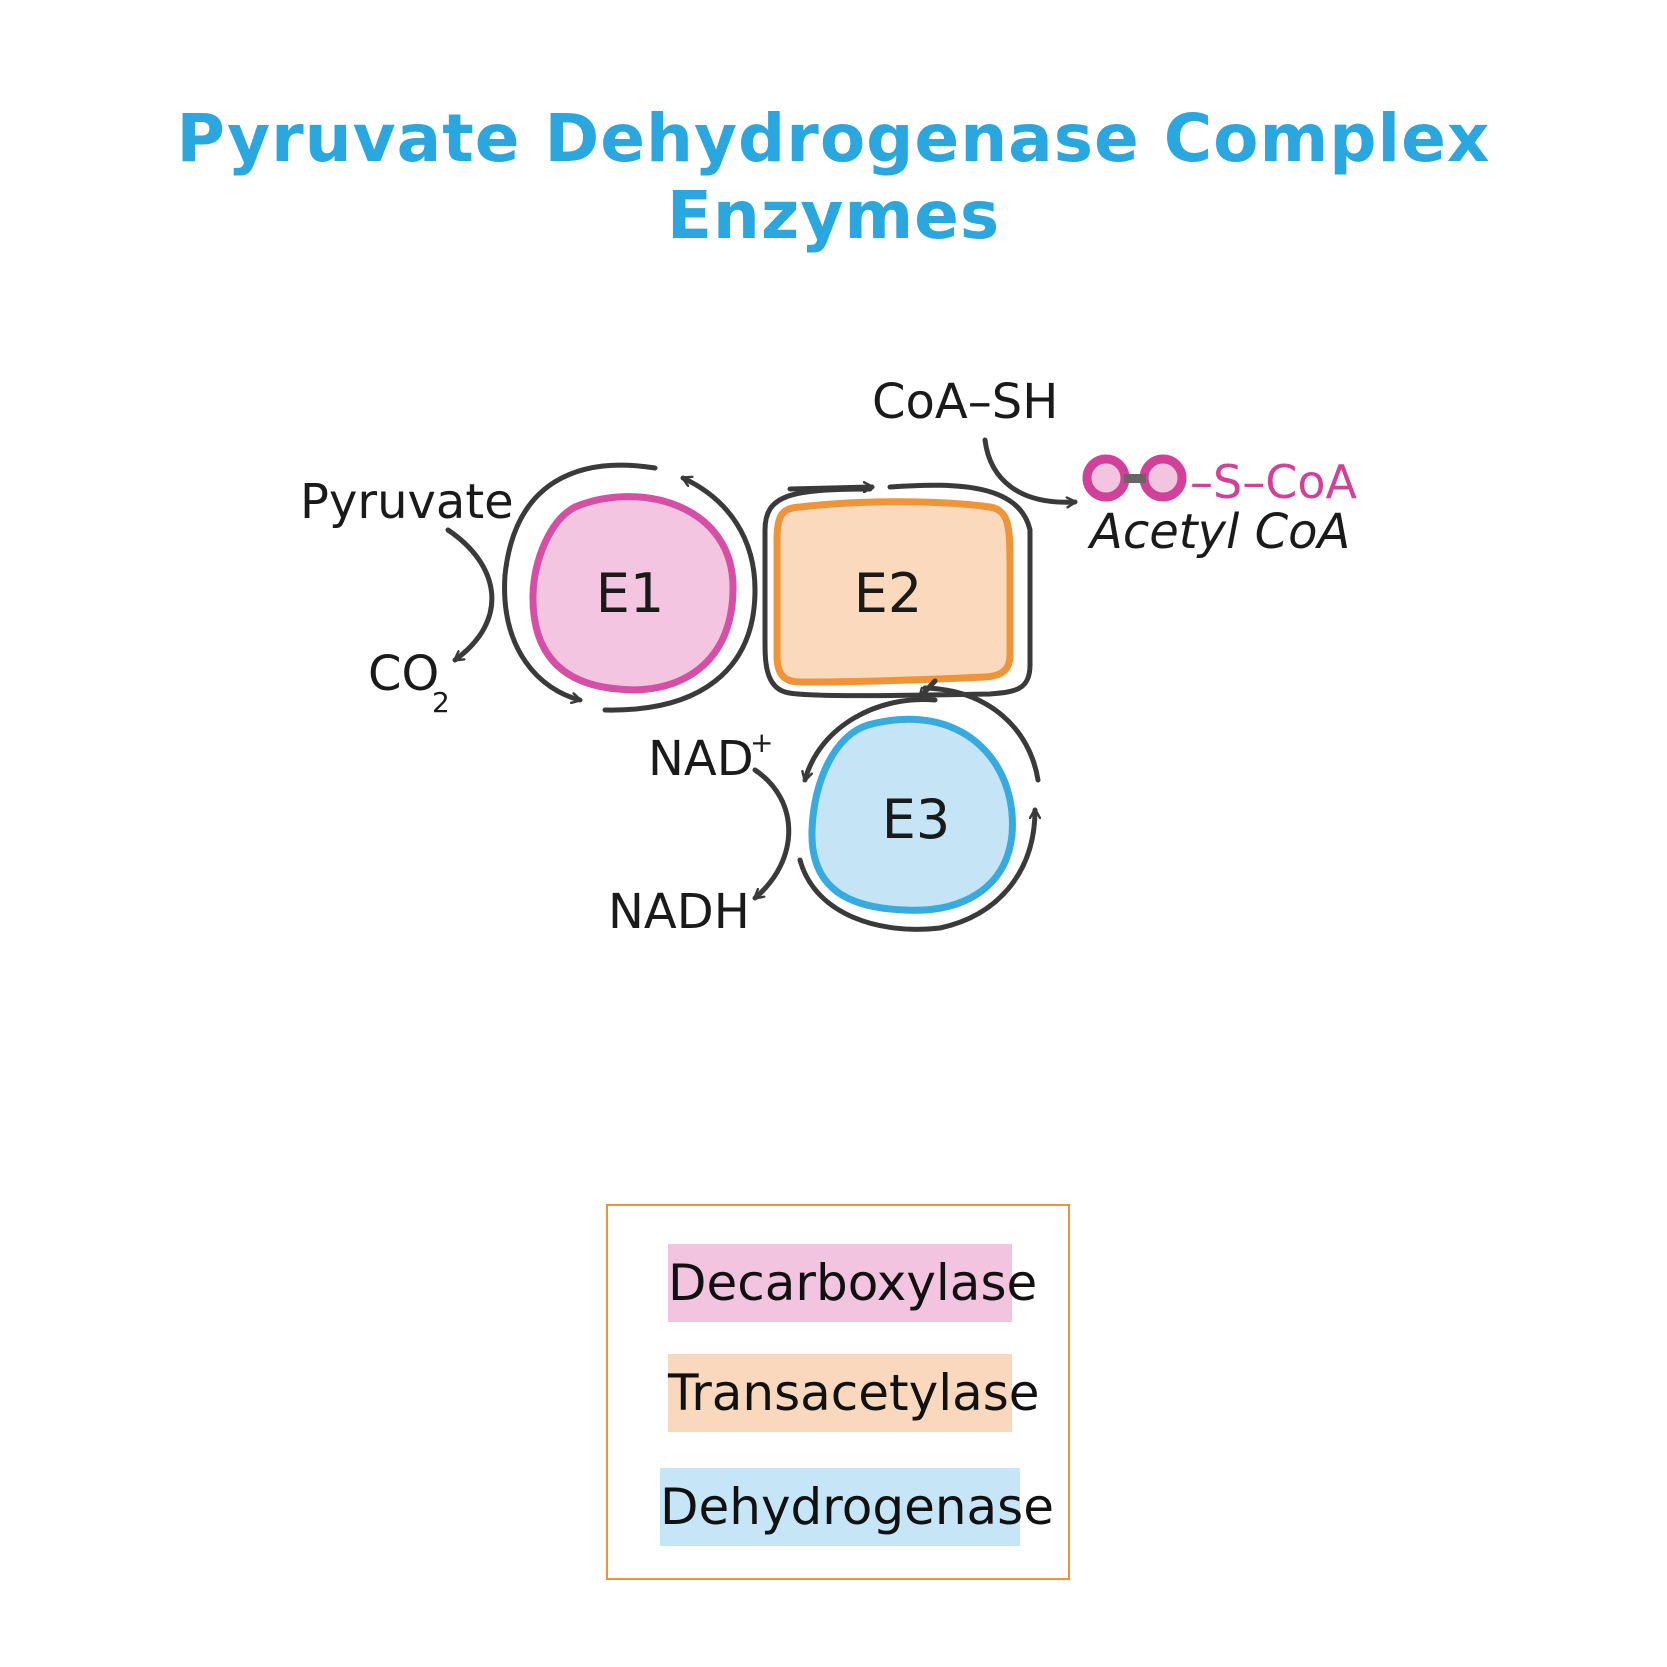  I want to click on e2-label: E2, so click(888, 593).